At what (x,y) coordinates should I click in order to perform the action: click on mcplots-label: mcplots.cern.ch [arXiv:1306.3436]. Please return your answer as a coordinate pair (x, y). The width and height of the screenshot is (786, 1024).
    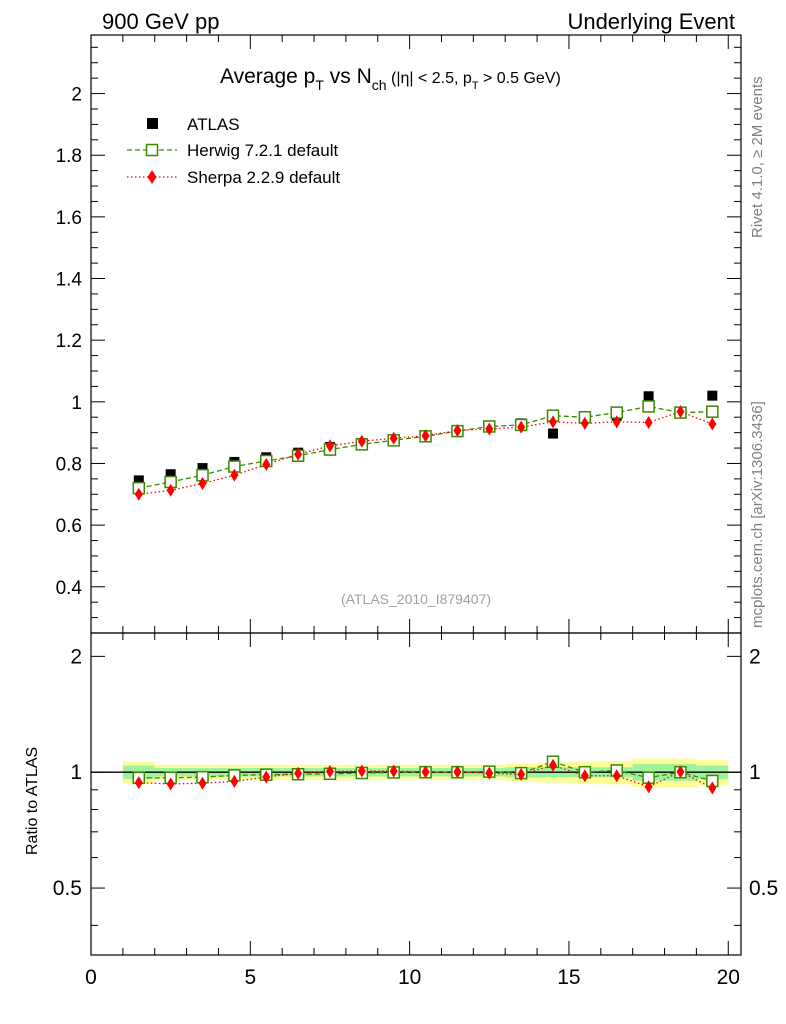
    Looking at the image, I should click on (757, 514).